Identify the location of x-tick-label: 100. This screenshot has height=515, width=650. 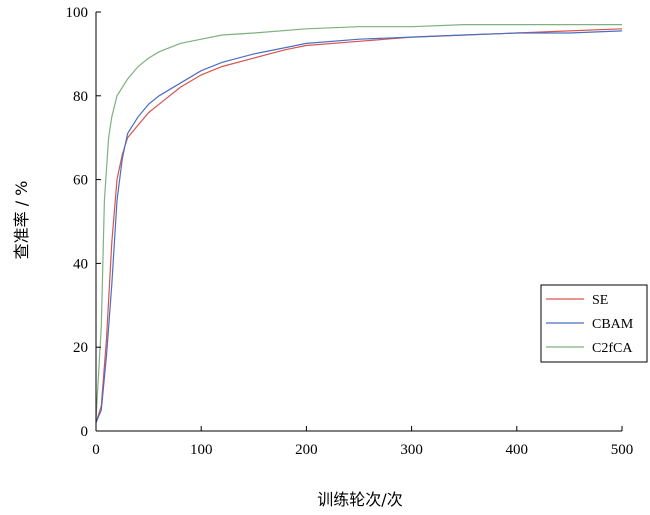
(201, 450).